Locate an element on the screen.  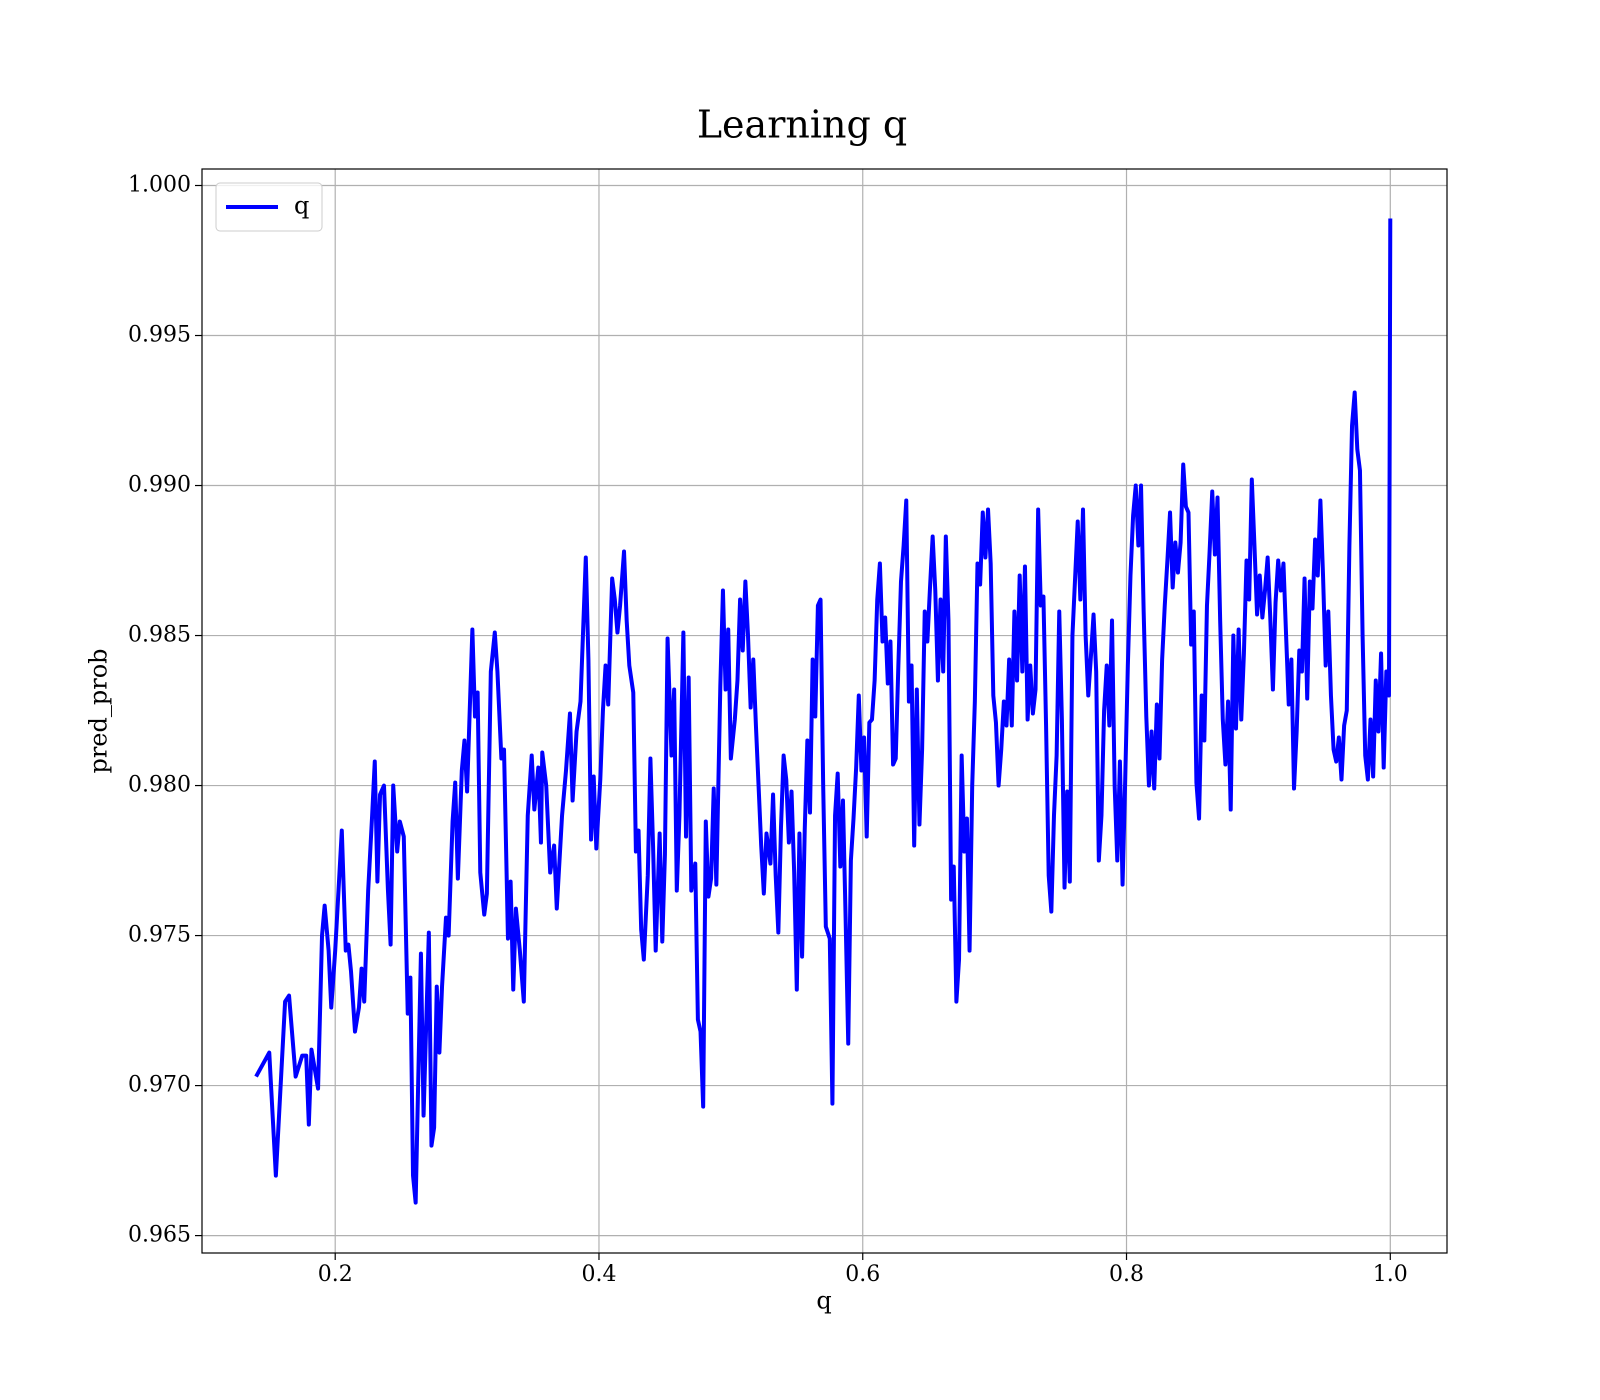
x-tick-label: 0.8 is located at coordinates (1126, 1274).